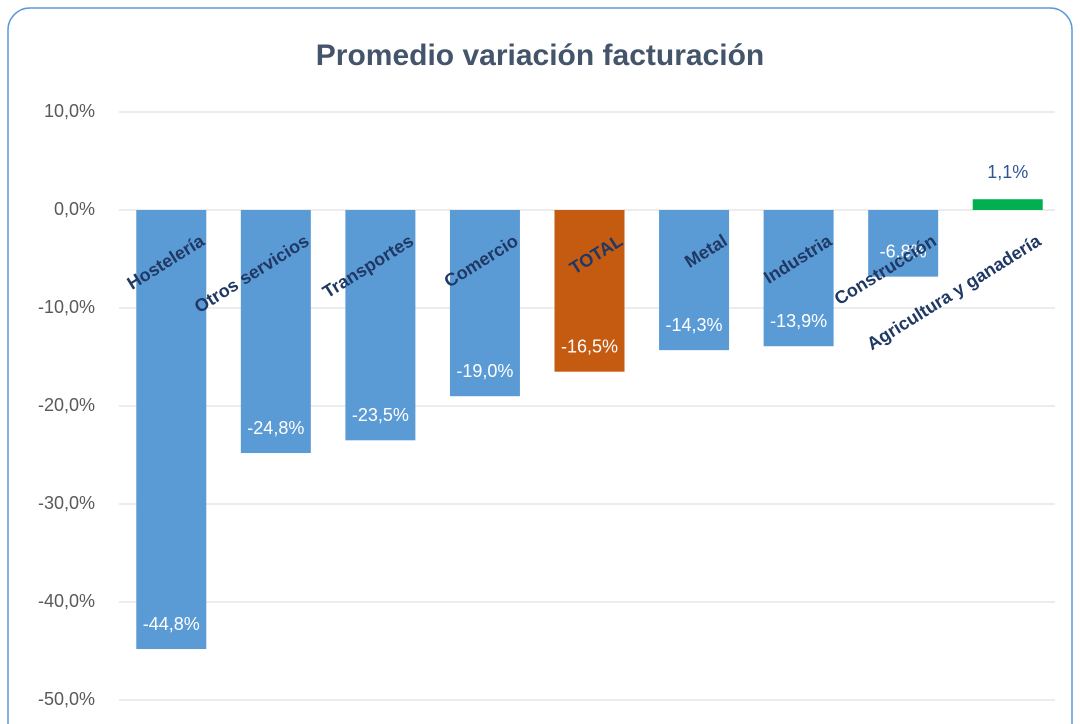 This screenshot has height=724, width=1080. What do you see at coordinates (66, 601) in the screenshot?
I see `y-tick-label: -40,0%` at bounding box center [66, 601].